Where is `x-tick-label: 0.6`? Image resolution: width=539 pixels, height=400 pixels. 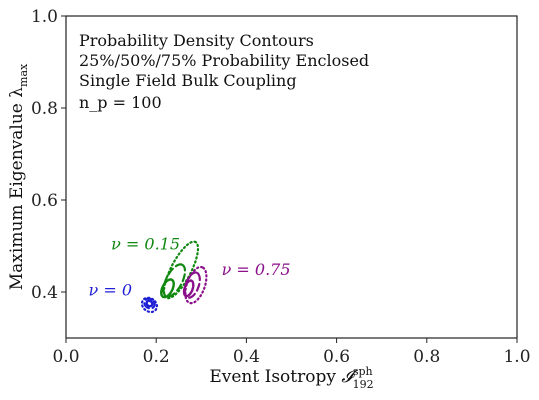
x-tick-label: 0.6 is located at coordinates (336, 357).